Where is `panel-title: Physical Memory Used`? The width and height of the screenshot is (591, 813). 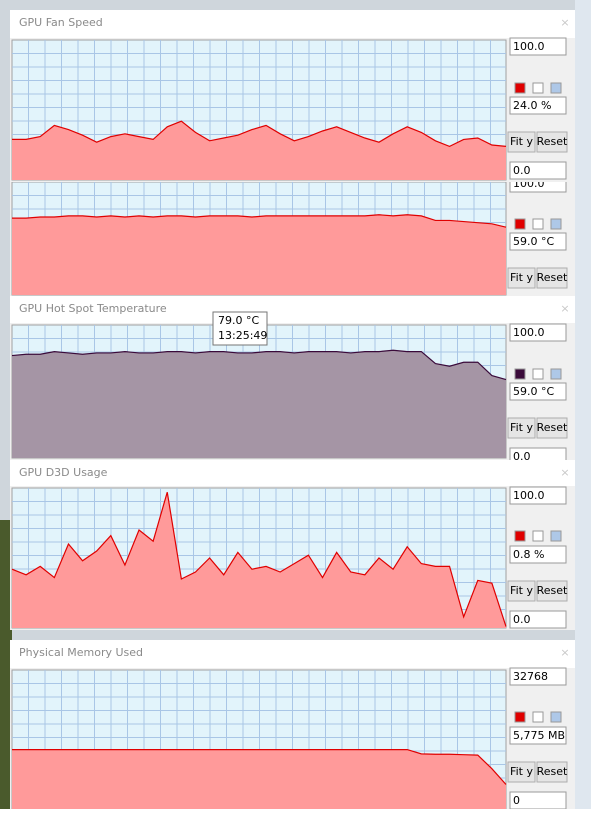 panel-title: Physical Memory Used is located at coordinates (81, 652).